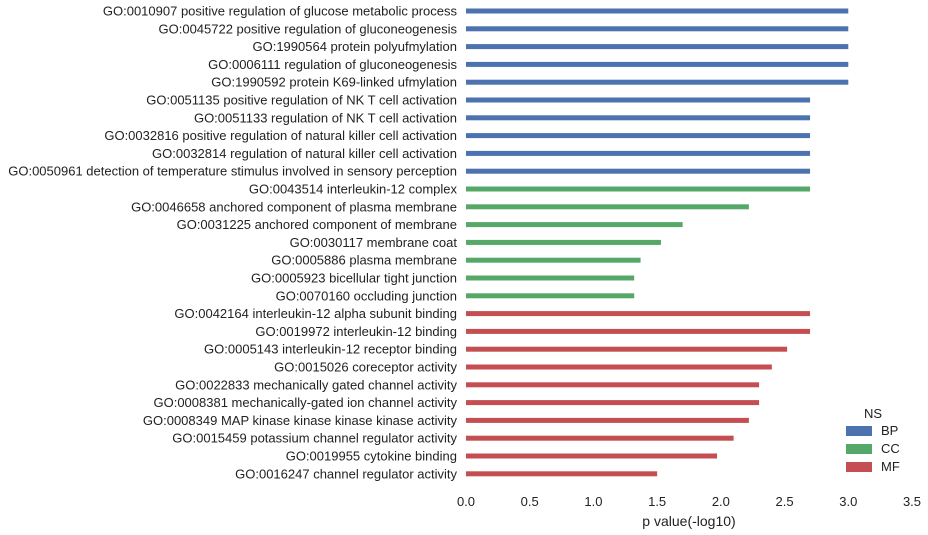  What do you see at coordinates (873, 413) in the screenshot?
I see `legend-title: NS` at bounding box center [873, 413].